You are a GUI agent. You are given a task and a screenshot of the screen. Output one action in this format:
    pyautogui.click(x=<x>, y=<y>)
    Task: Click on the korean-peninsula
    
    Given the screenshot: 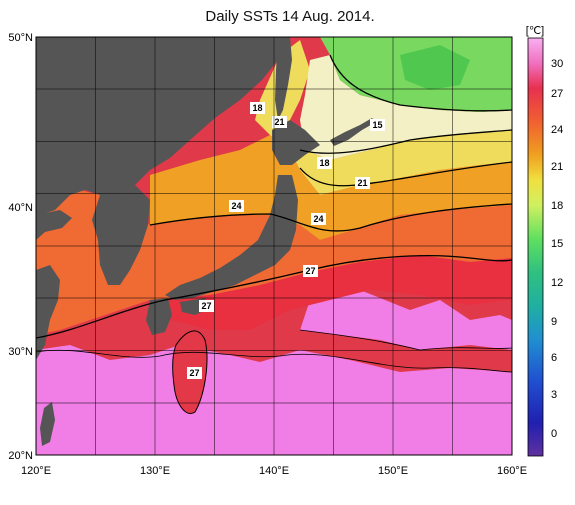 What is the action you would take?
    pyautogui.click(x=121, y=235)
    